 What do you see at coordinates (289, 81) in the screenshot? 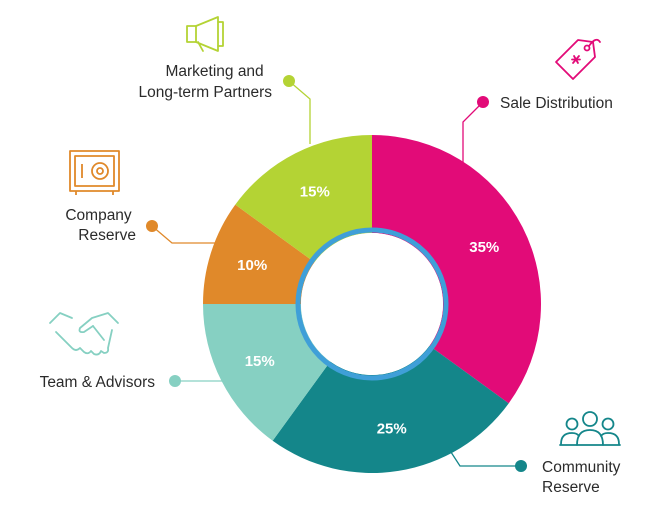
I see `dot-marketing` at bounding box center [289, 81].